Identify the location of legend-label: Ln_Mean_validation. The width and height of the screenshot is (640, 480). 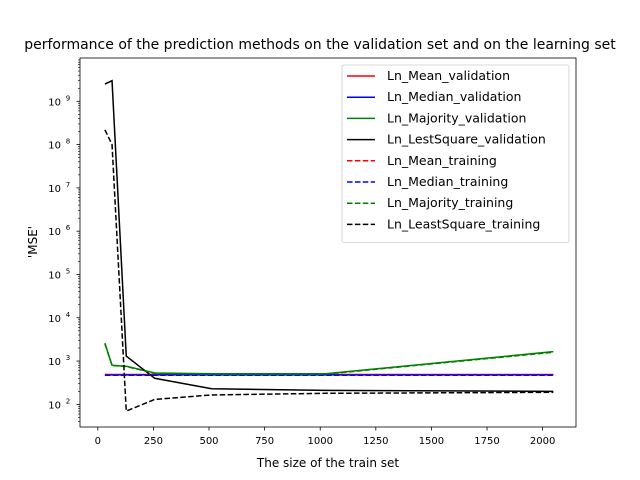
(448, 75).